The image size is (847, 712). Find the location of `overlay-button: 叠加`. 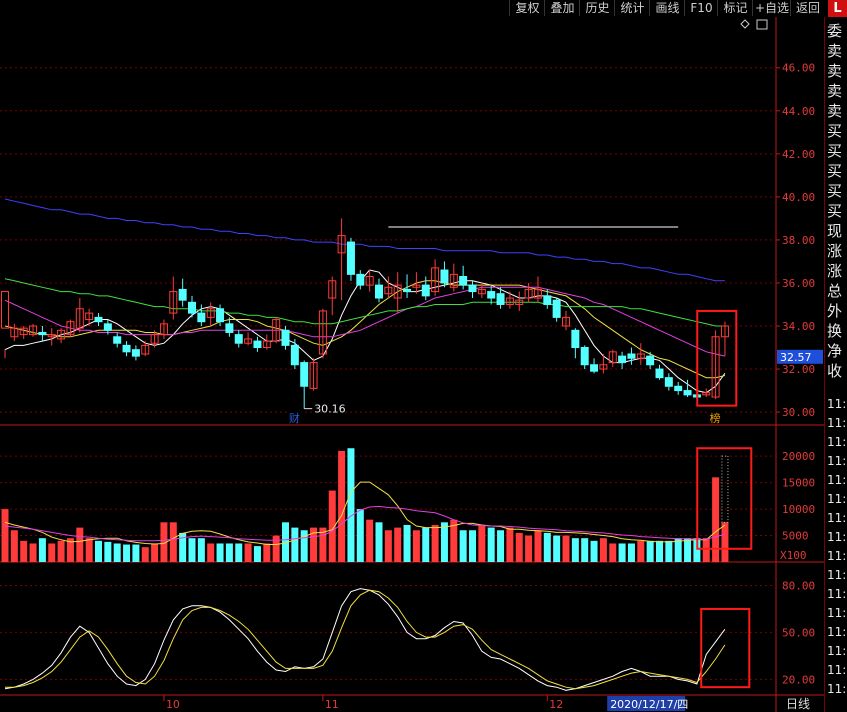

overlay-button: 叠加 is located at coordinates (562, 8).